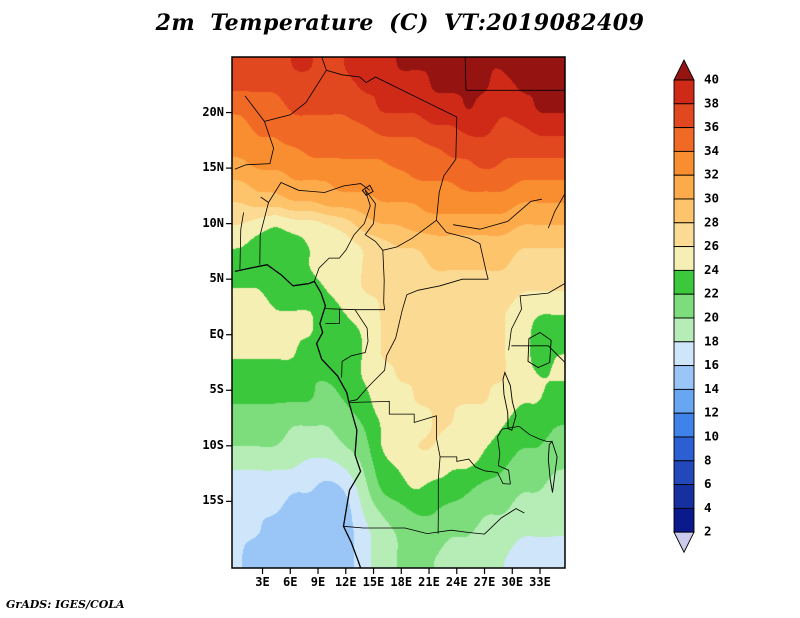 The image size is (800, 618). Describe the element at coordinates (711, 388) in the screenshot. I see `colorbar-label: 14` at that location.